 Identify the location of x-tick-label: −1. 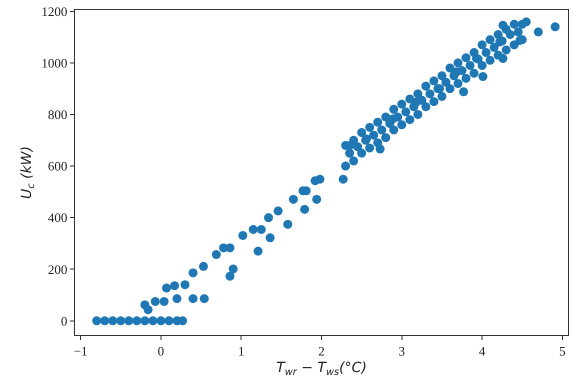
(81, 351).